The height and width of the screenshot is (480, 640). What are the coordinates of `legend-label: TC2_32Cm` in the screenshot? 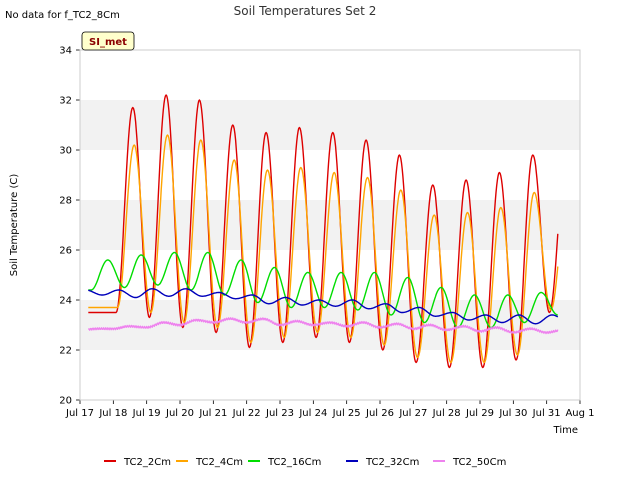 It's located at (392, 462).